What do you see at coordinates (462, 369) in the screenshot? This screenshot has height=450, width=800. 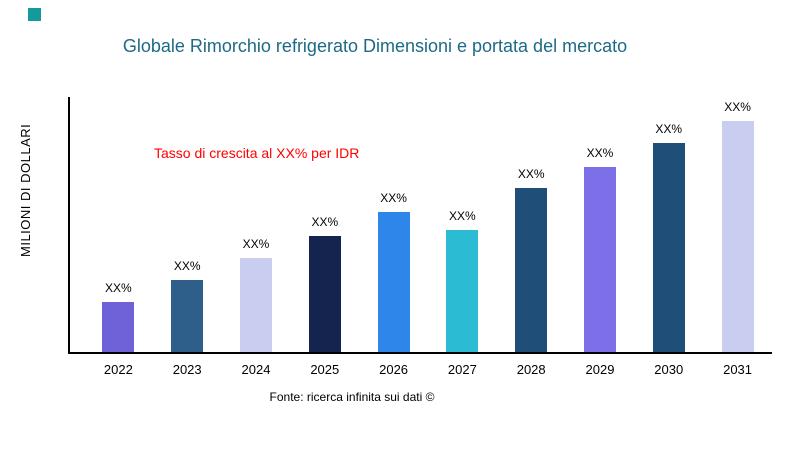 I see `x-tick-label: 2027` at bounding box center [462, 369].